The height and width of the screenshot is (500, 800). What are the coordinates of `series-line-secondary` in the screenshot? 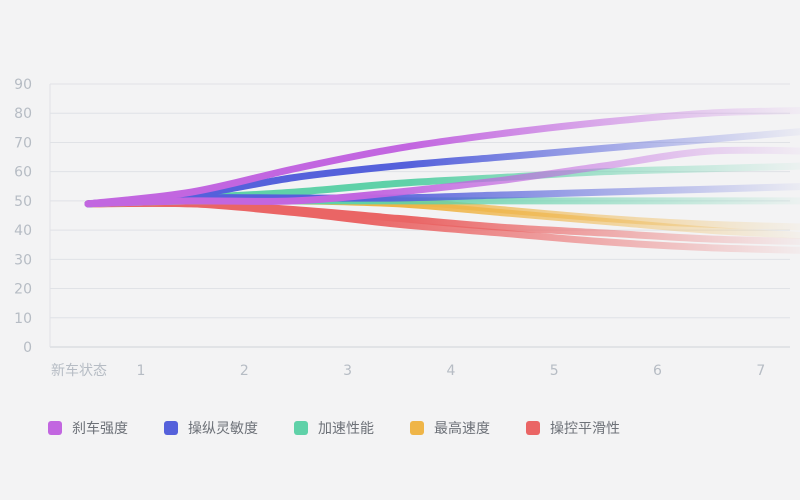 It's located at (442, 177).